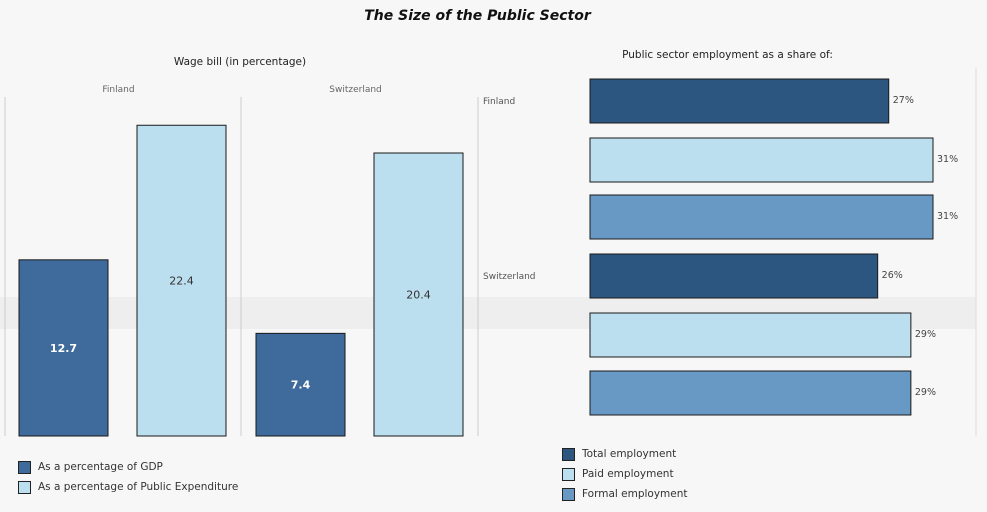 This screenshot has height=512, width=987. I want to click on wage-bill-category-label: Finland, so click(118, 90).